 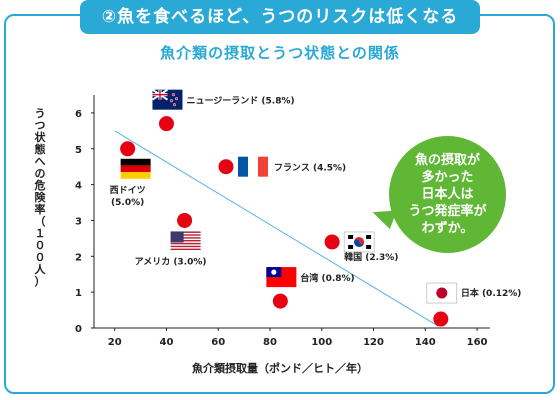 What do you see at coordinates (40, 233) in the screenshot?
I see `y-axis-label-char: １` at bounding box center [40, 233].